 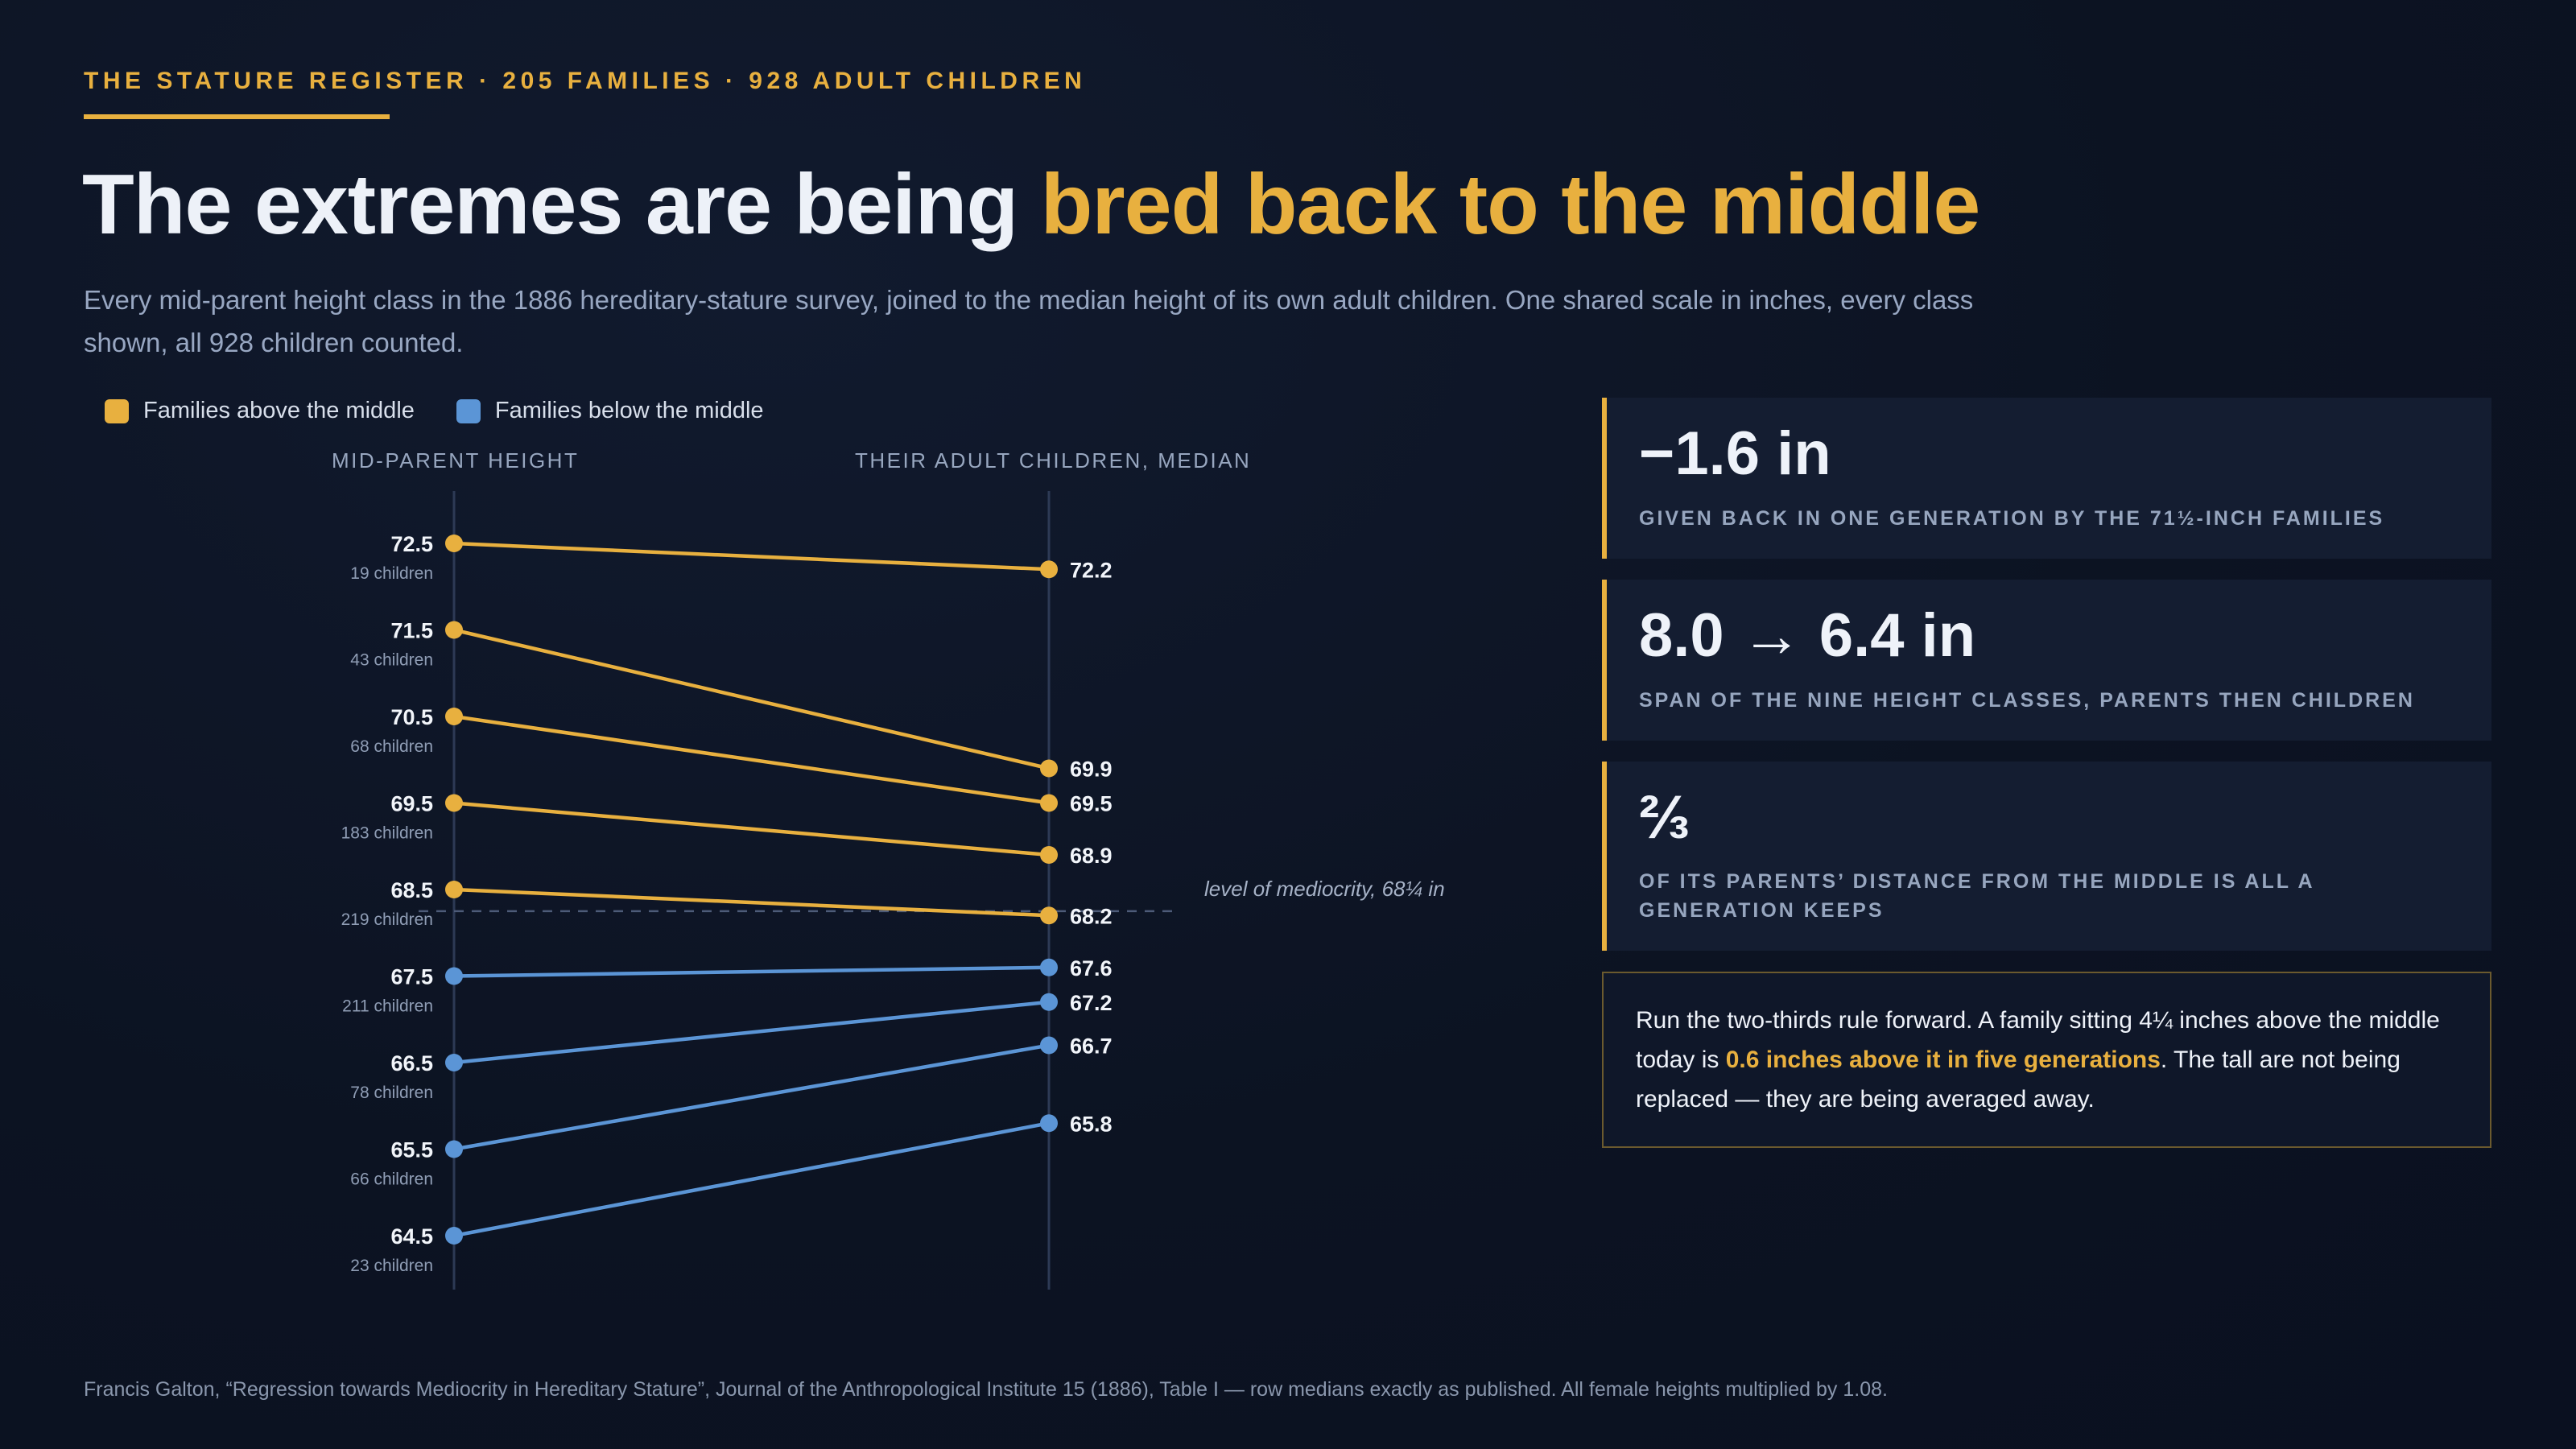 What do you see at coordinates (387, 919) in the screenshot?
I see `parent-count-label: 219 children` at bounding box center [387, 919].